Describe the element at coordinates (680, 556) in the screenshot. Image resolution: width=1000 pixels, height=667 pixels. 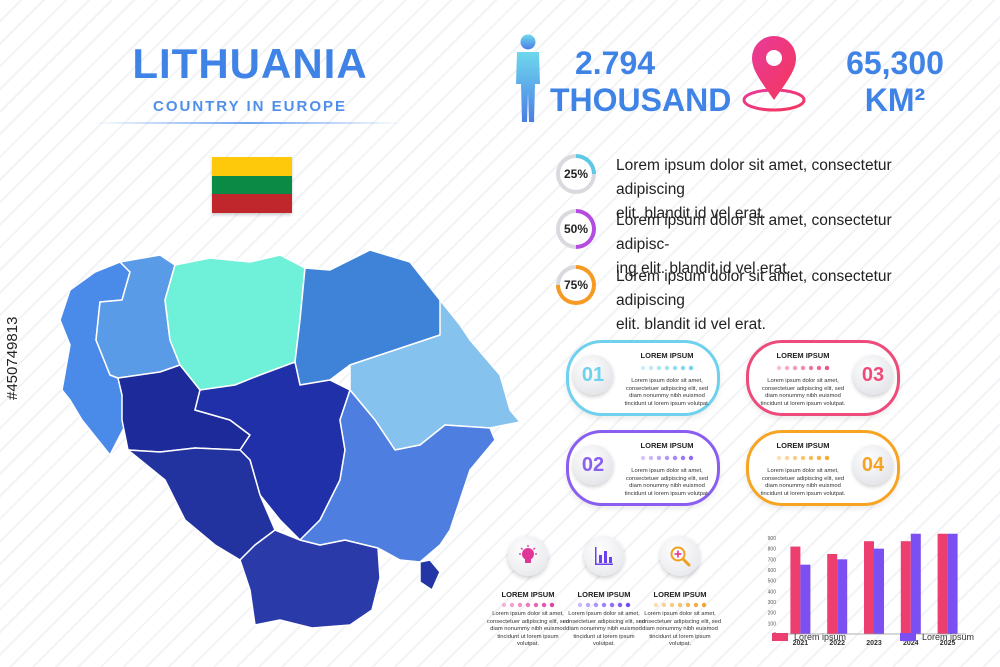
I see `magnifier-plus-icon-bubble` at that location.